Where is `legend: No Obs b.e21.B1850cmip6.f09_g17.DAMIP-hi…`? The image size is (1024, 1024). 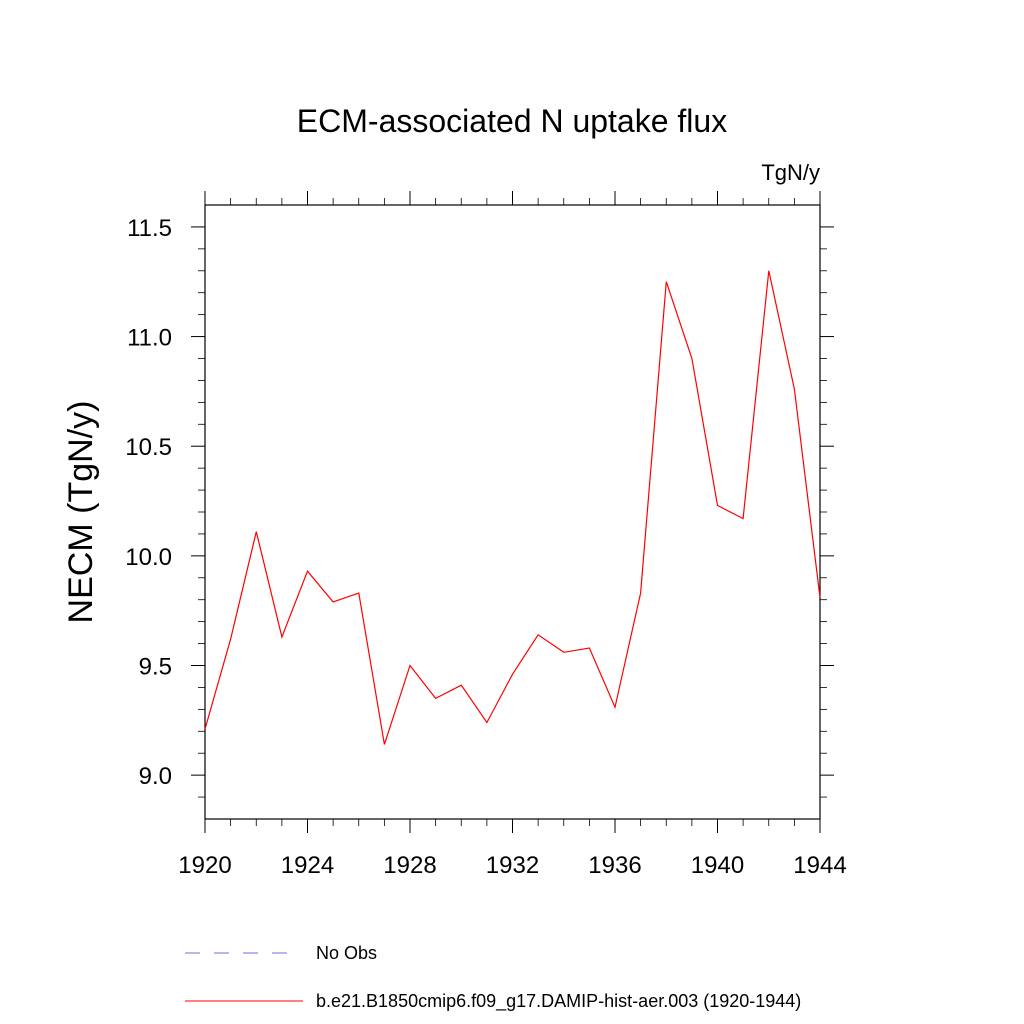
legend: No Obs b.e21.B1850cmip6.f09_g17.DAMIP-hi… is located at coordinates (493, 977).